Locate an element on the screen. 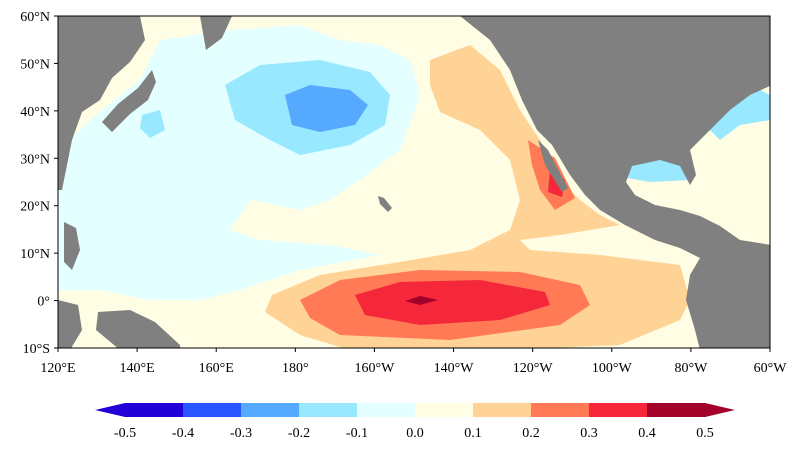 The image size is (800, 449). lat-tick-label: 30°N is located at coordinates (35, 159).